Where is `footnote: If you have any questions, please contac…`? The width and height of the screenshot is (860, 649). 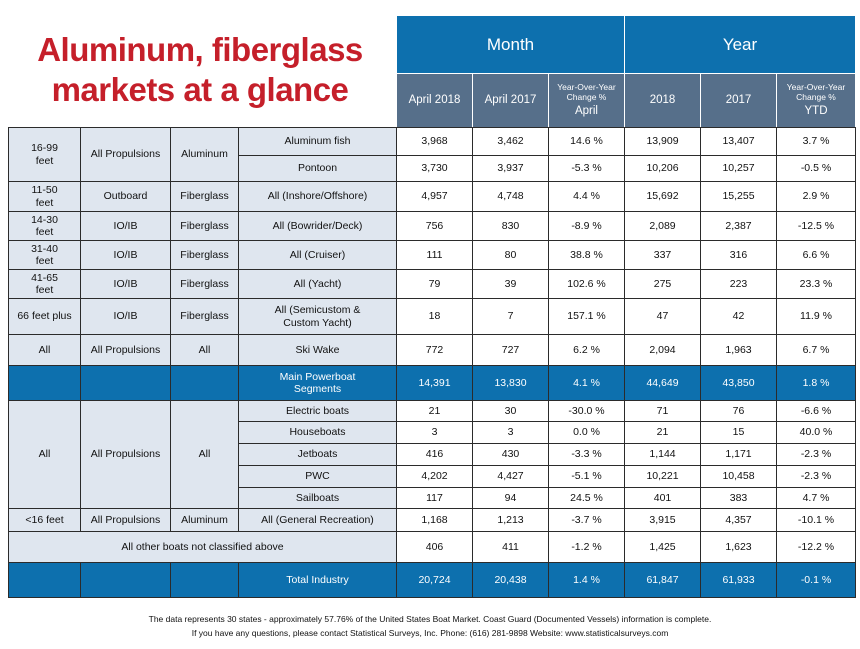 footnote: If you have any questions, please contac… is located at coordinates (430, 633).